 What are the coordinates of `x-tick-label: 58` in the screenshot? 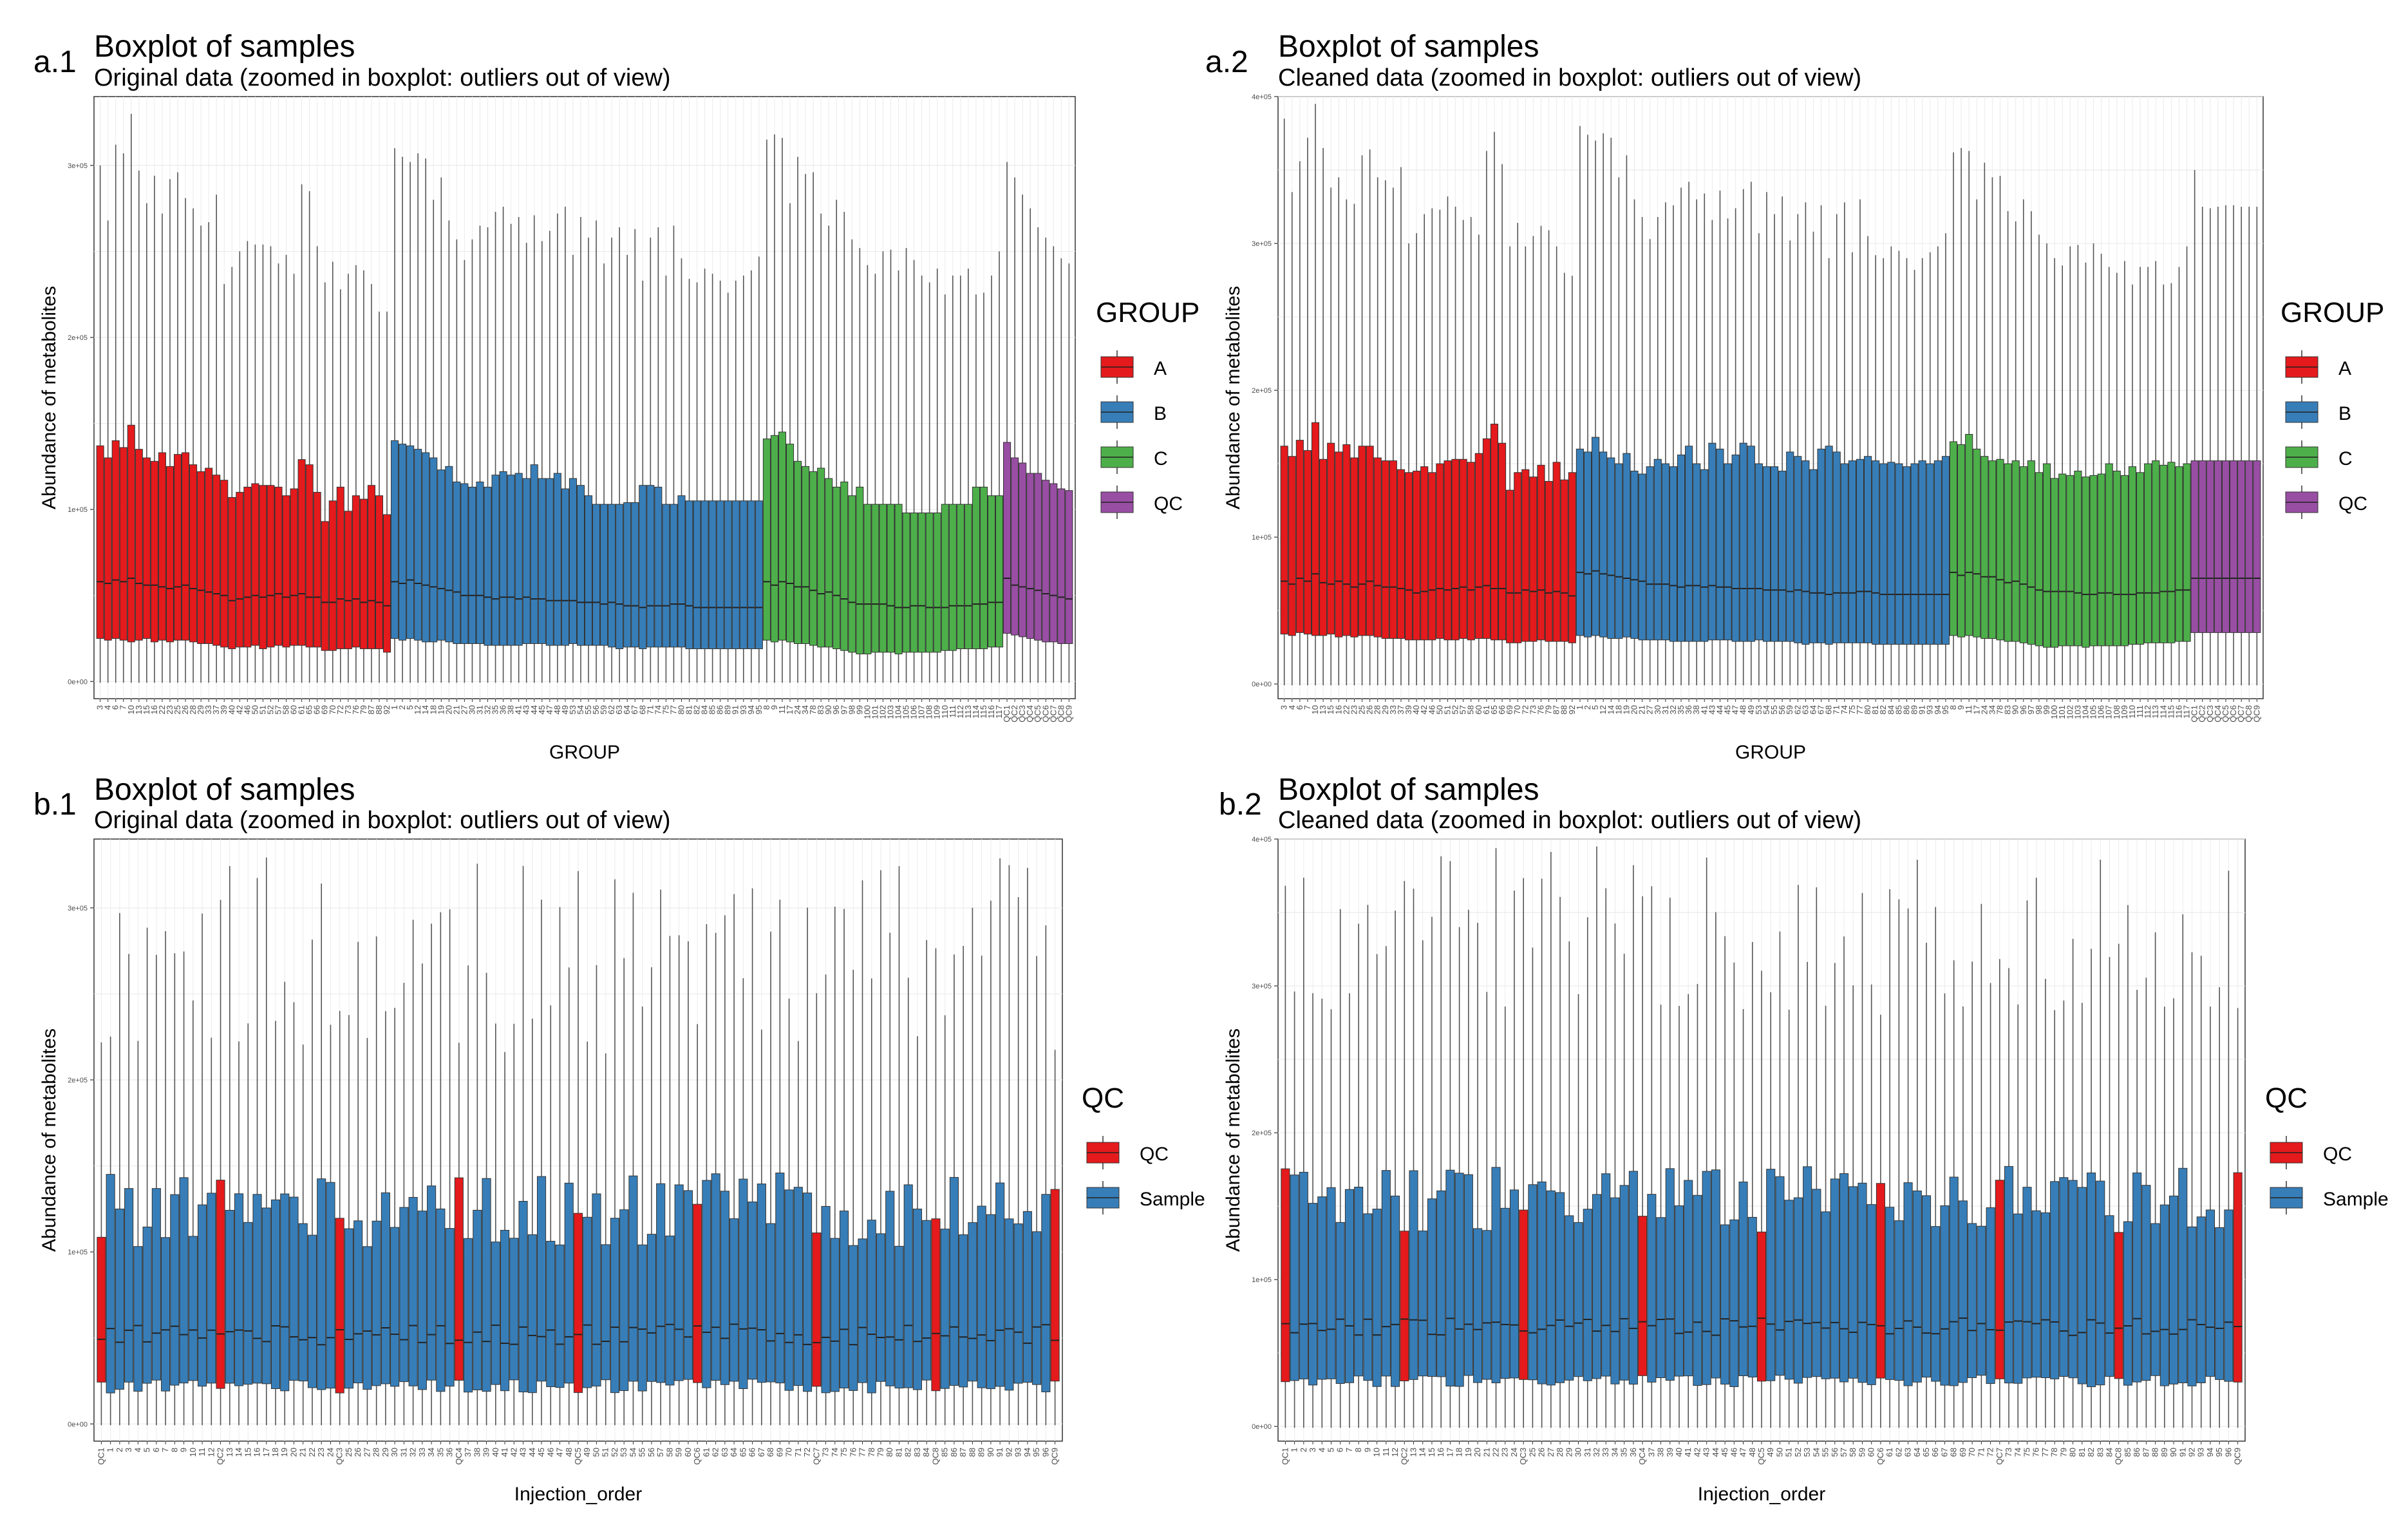 It's located at (669, 1452).